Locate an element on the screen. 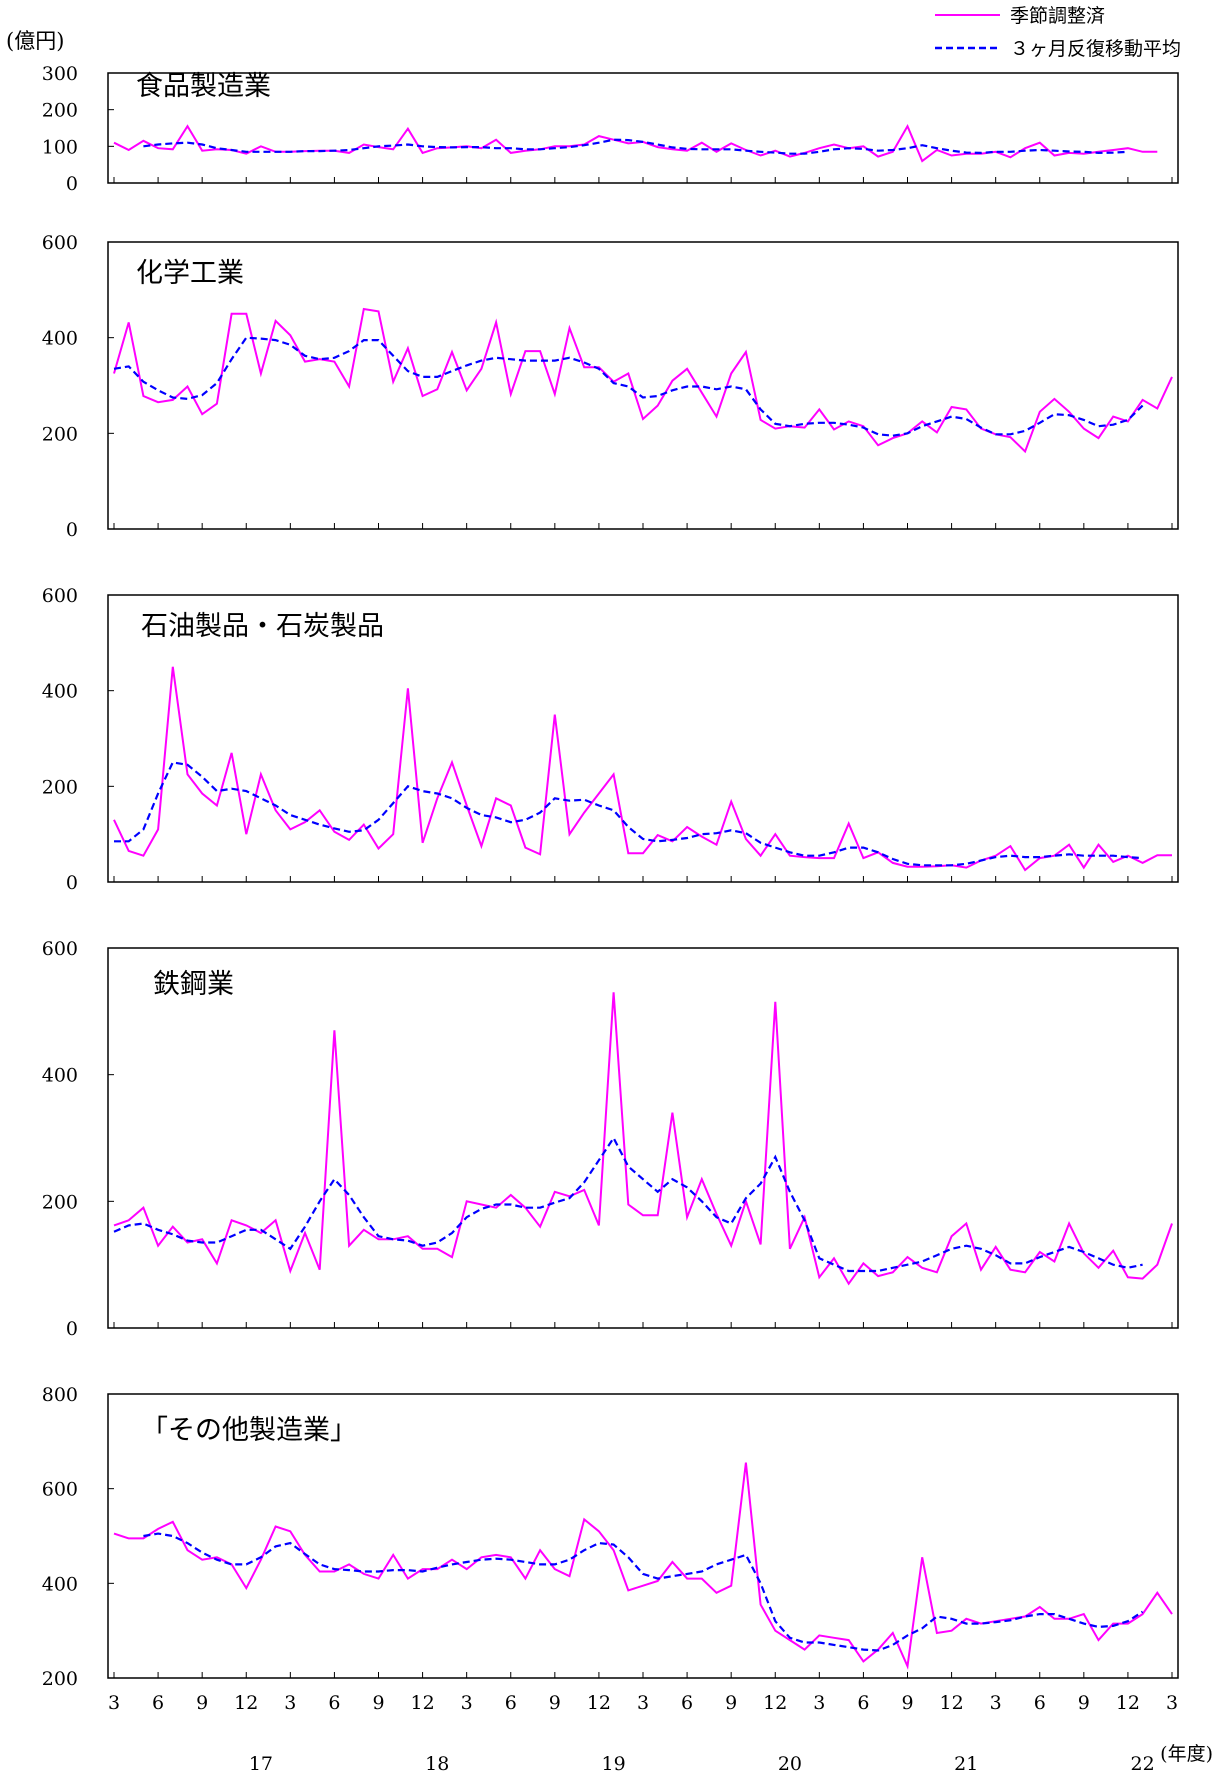 The width and height of the screenshot is (1217, 1782). panel-title: 食品製造業 is located at coordinates (203, 86).